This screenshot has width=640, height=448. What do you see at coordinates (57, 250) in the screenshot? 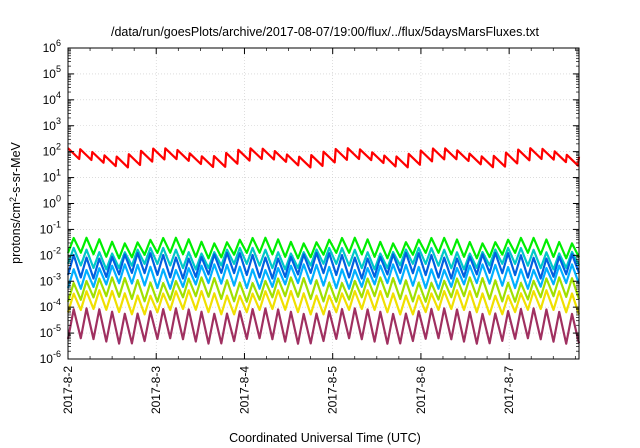
I see `y-tick-label-exponent: -2` at bounding box center [57, 250].